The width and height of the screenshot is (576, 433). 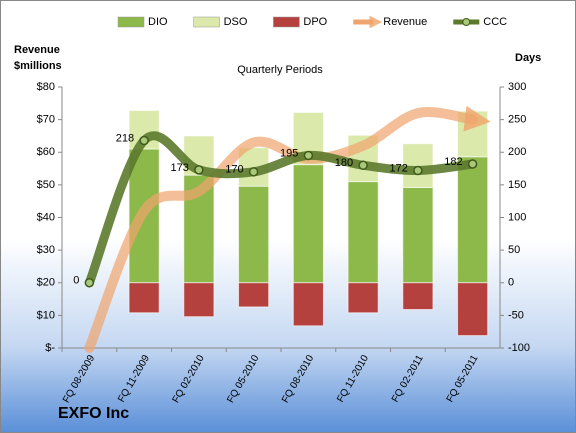 I want to click on legend-label: CCC, so click(x=495, y=22).